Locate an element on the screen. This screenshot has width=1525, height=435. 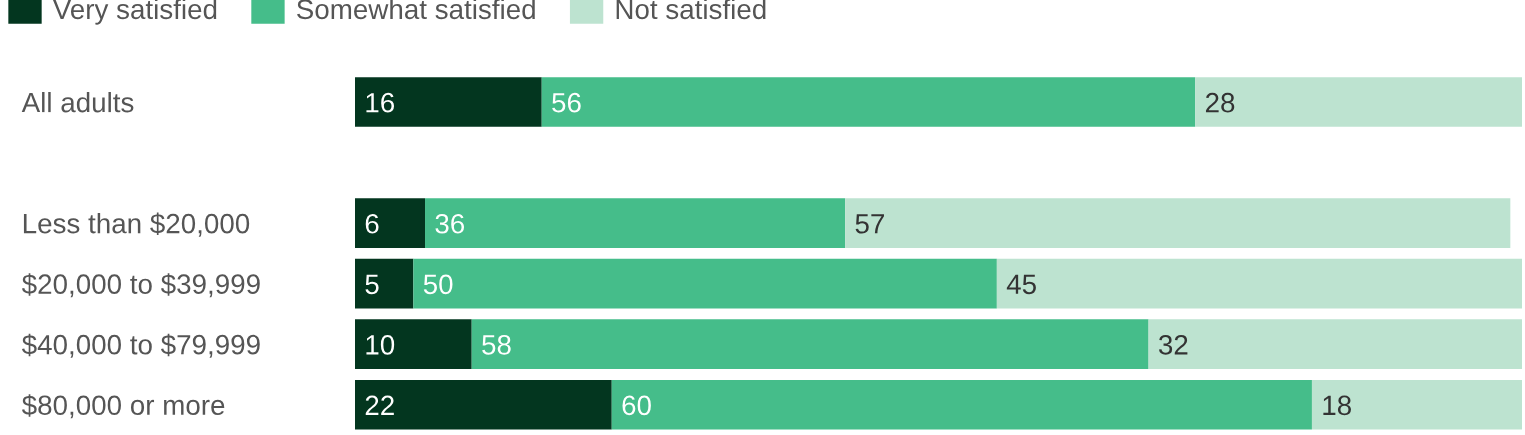
data-label: 22 is located at coordinates (379, 405).